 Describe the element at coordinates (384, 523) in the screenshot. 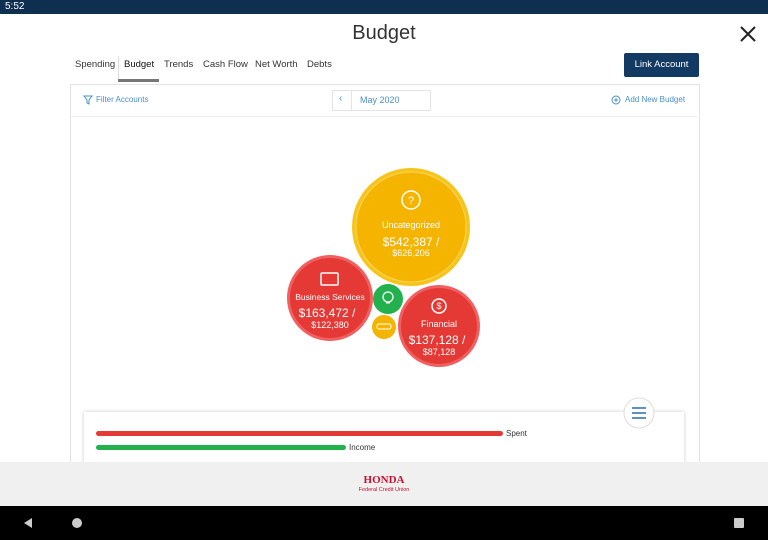

I see `nav-bar` at that location.